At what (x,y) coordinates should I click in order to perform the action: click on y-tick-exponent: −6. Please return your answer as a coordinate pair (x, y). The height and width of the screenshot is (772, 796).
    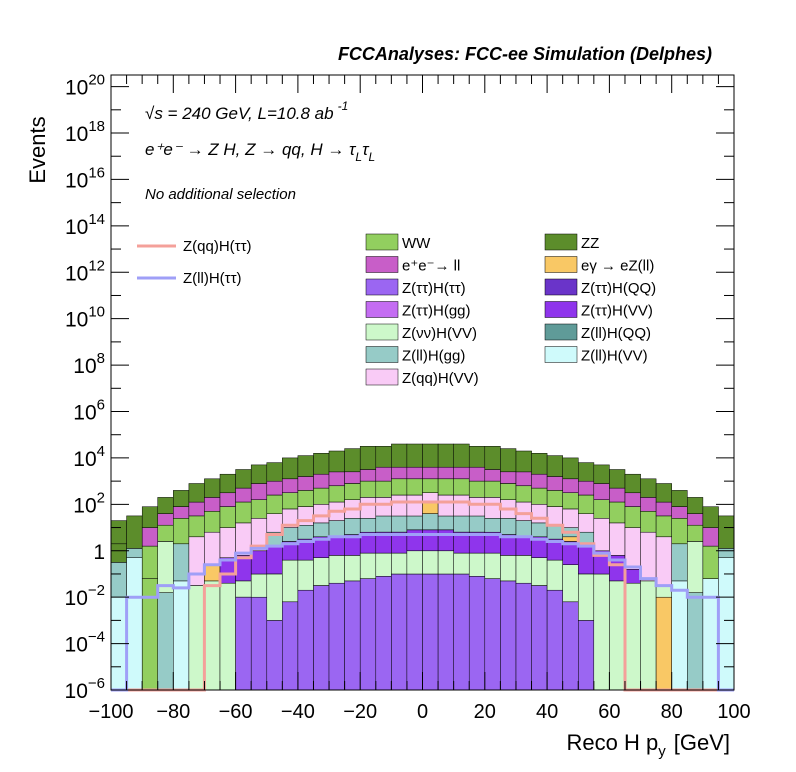
    Looking at the image, I should click on (96, 683).